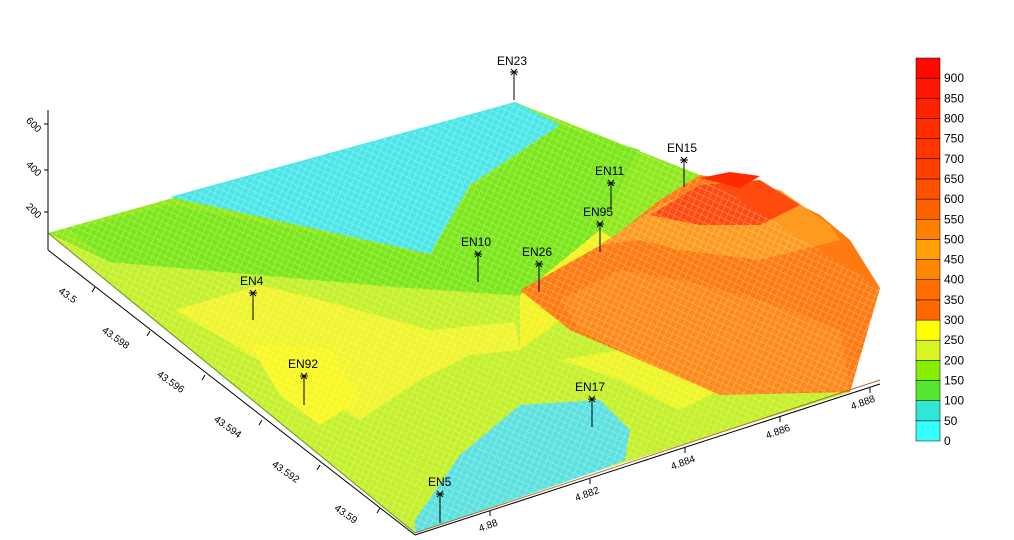 This screenshot has height=540, width=1014. I want to click on station-label: EN15, so click(682, 148).